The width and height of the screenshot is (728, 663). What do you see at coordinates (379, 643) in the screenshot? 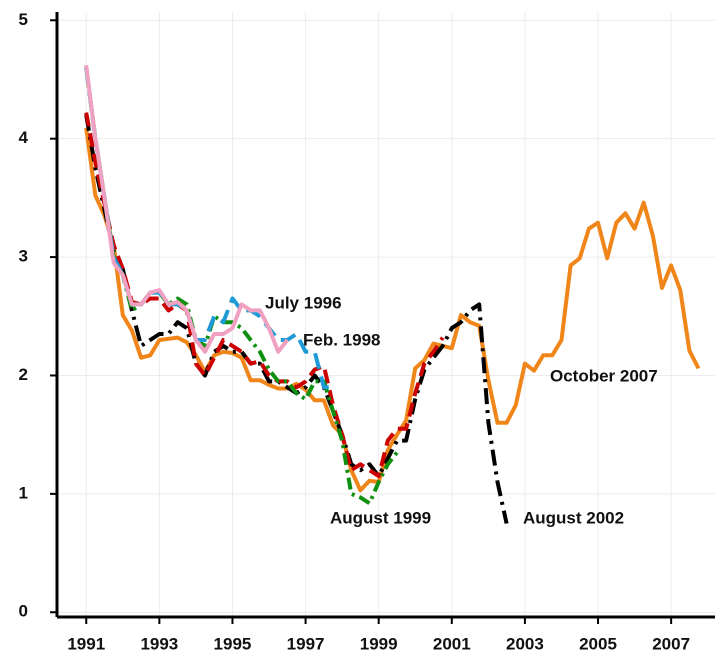
I see `x-tick-label: 1999` at bounding box center [379, 643].